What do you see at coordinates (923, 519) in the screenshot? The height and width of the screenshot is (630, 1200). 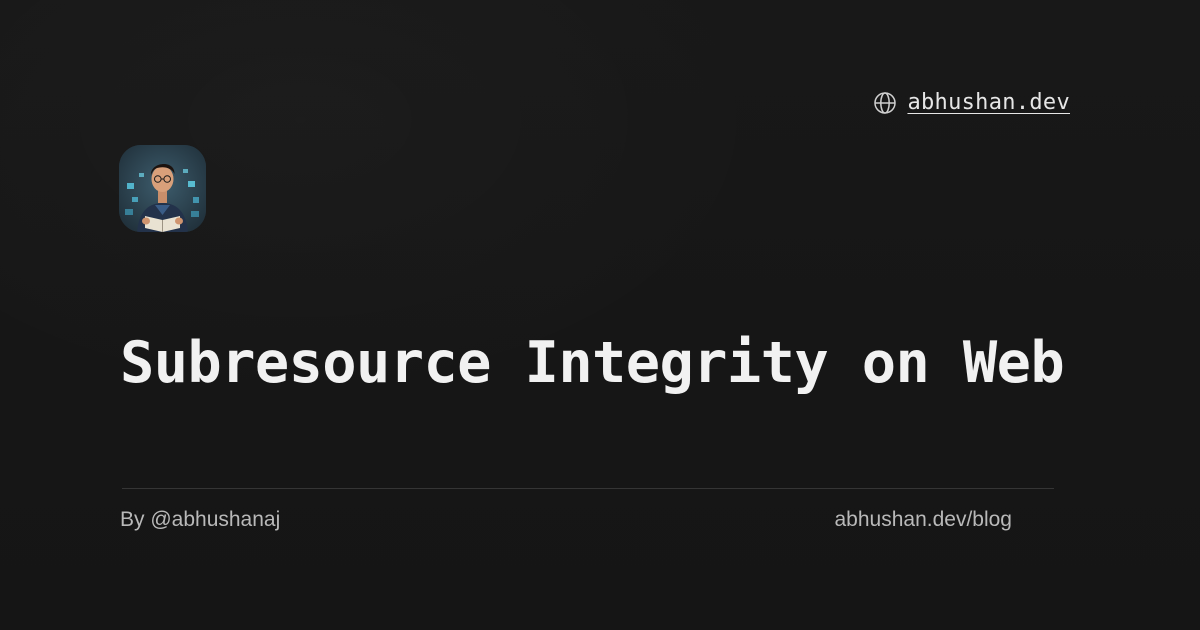 I see `blog-url: abhushan.dev/blog` at bounding box center [923, 519].